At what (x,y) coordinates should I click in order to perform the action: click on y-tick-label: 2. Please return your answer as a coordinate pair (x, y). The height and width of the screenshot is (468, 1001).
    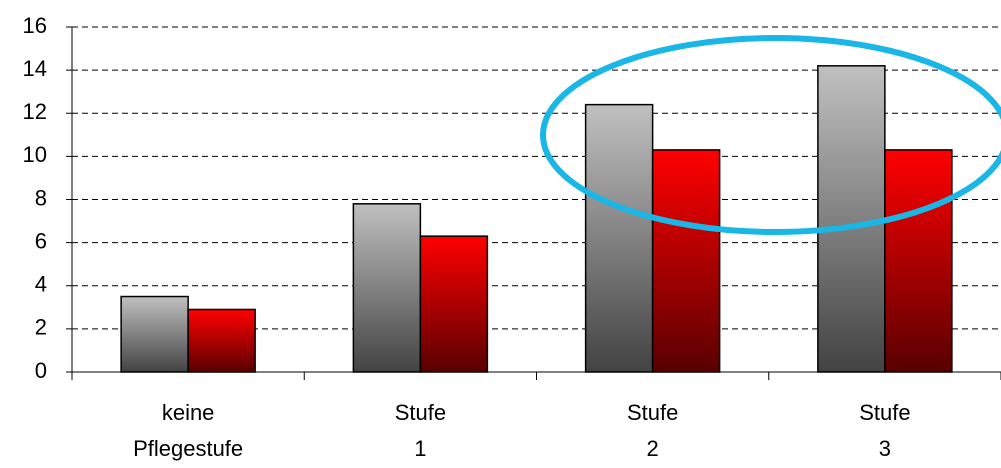
    Looking at the image, I should click on (41, 327).